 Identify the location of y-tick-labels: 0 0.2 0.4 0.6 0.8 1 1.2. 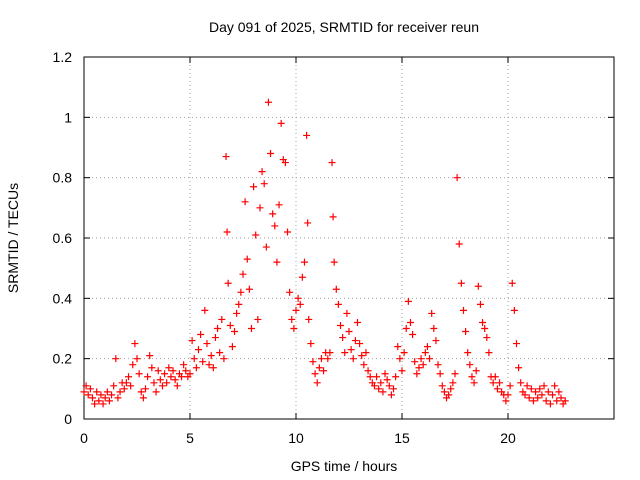
(63, 238).